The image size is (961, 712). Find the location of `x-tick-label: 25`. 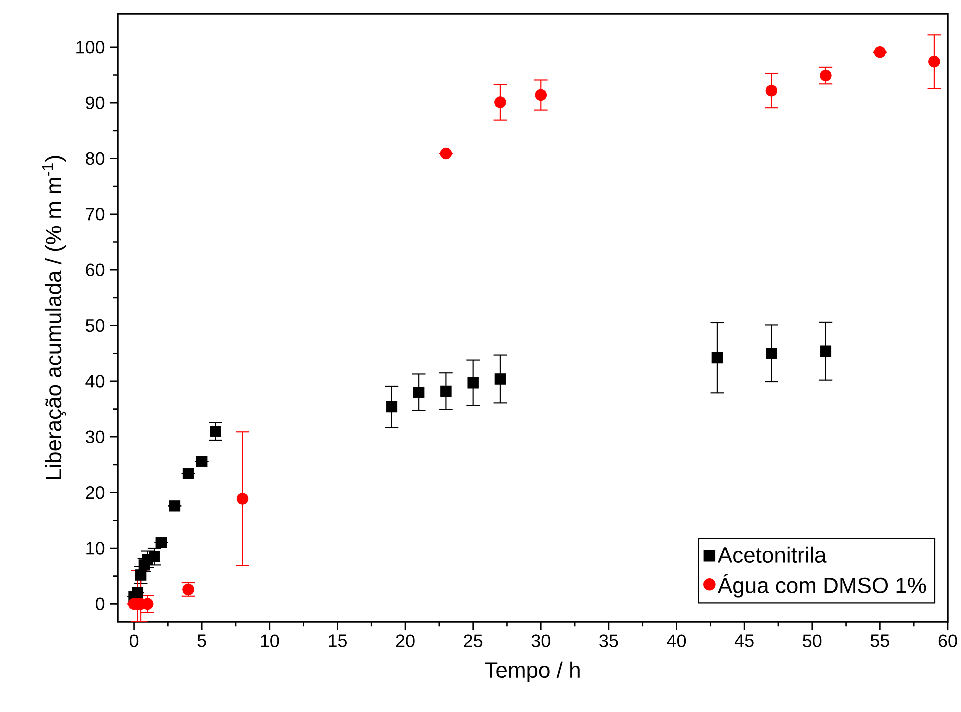

x-tick-label: 25 is located at coordinates (473, 641).